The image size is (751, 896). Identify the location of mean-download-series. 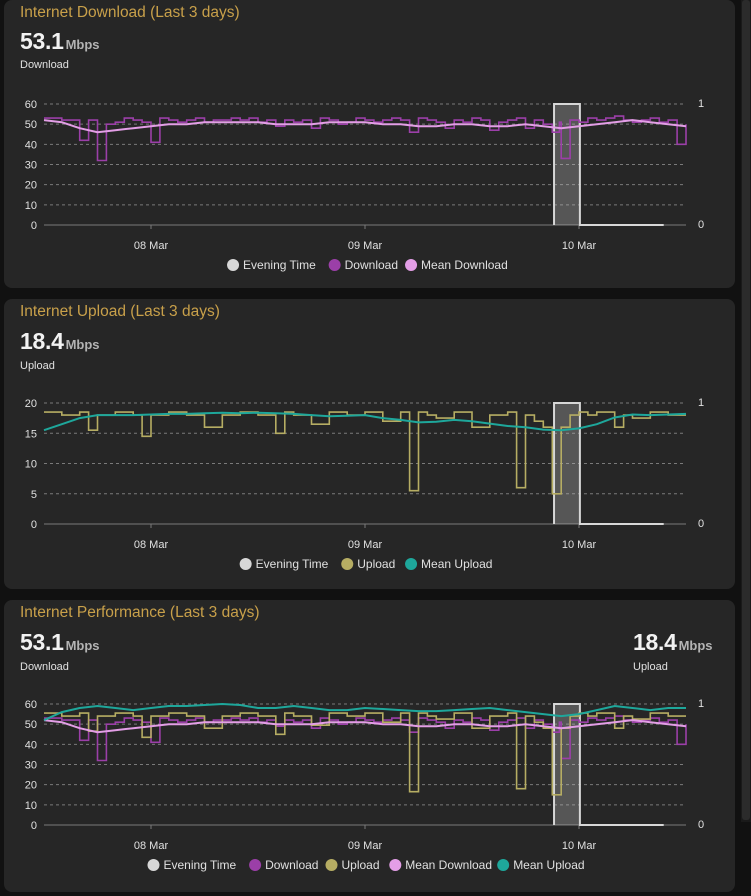
(365, 726).